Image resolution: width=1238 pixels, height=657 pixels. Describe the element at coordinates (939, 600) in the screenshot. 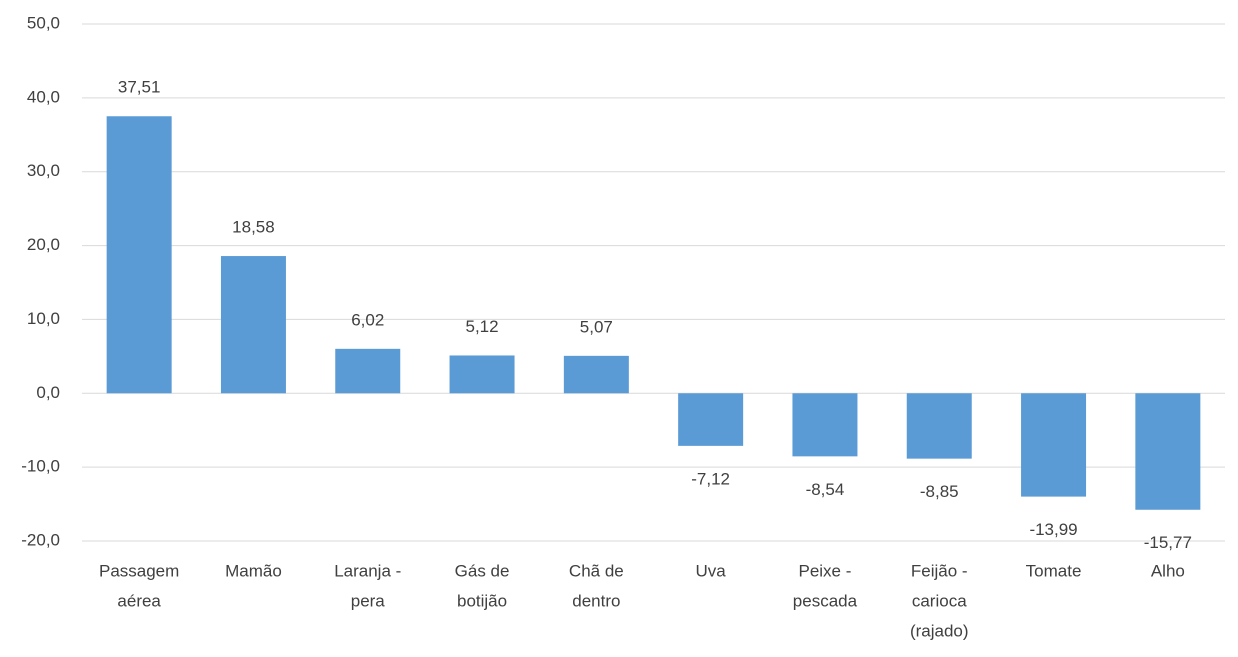

I see `x-tick-label: carioca` at that location.